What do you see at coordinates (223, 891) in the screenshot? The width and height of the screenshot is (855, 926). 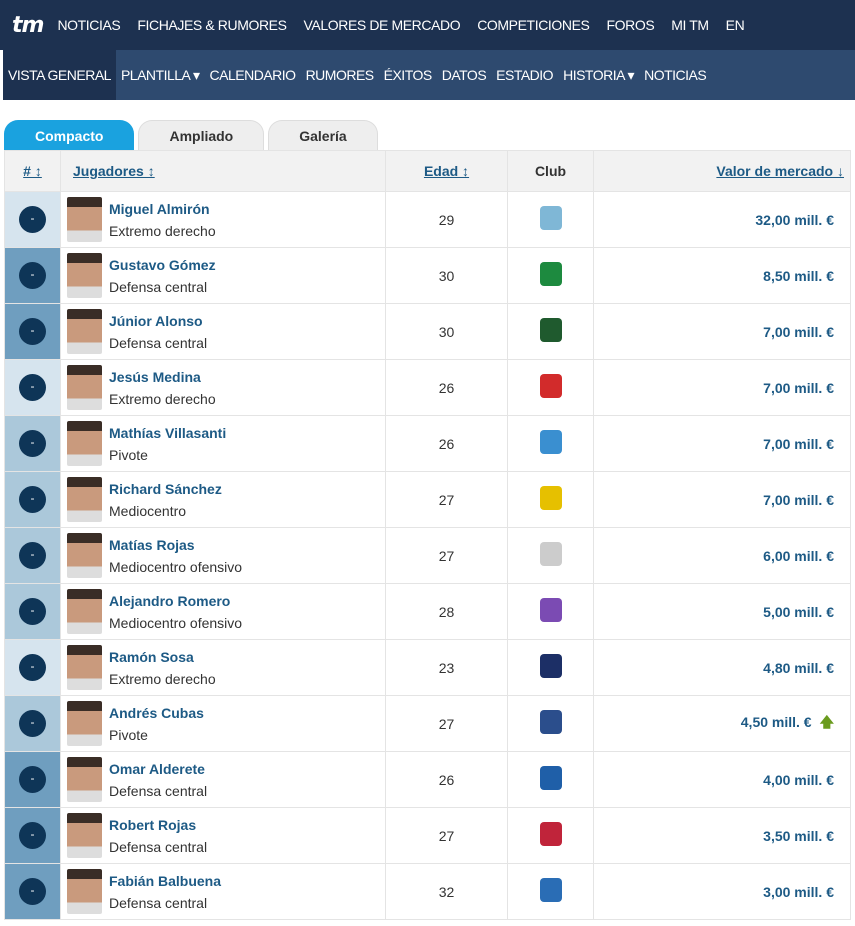 I see `player-cell: Fabián Balbuena Defensa central` at bounding box center [223, 891].